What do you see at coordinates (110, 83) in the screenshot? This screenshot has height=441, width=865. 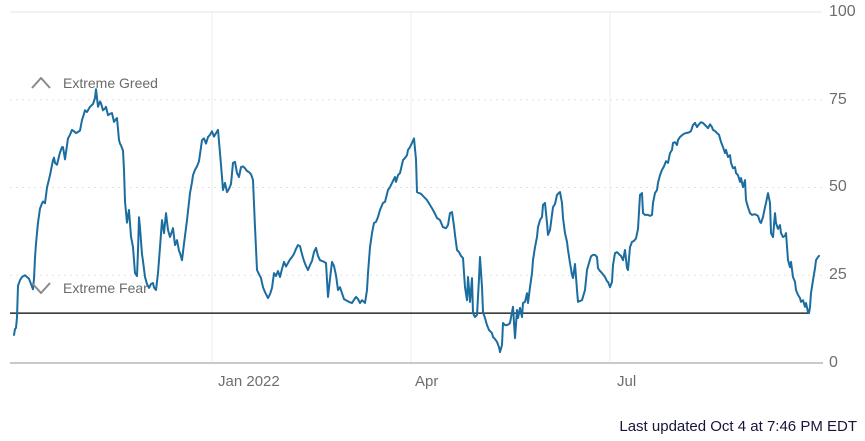 I see `extreme-greed-label: Extreme Greed` at bounding box center [110, 83].